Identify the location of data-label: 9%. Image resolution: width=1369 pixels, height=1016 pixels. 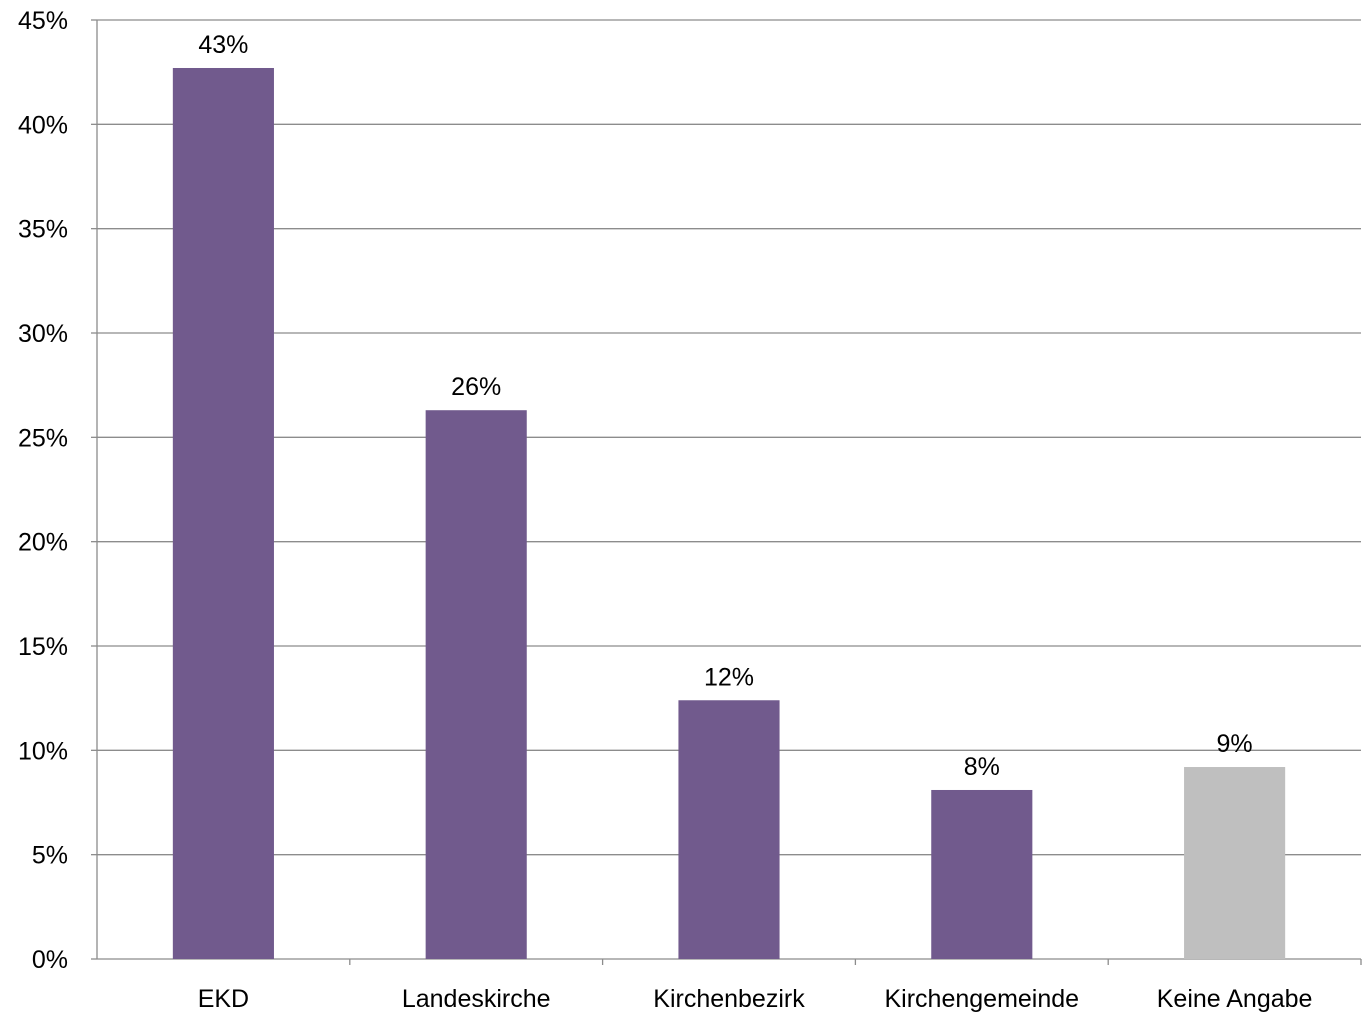
(1235, 744).